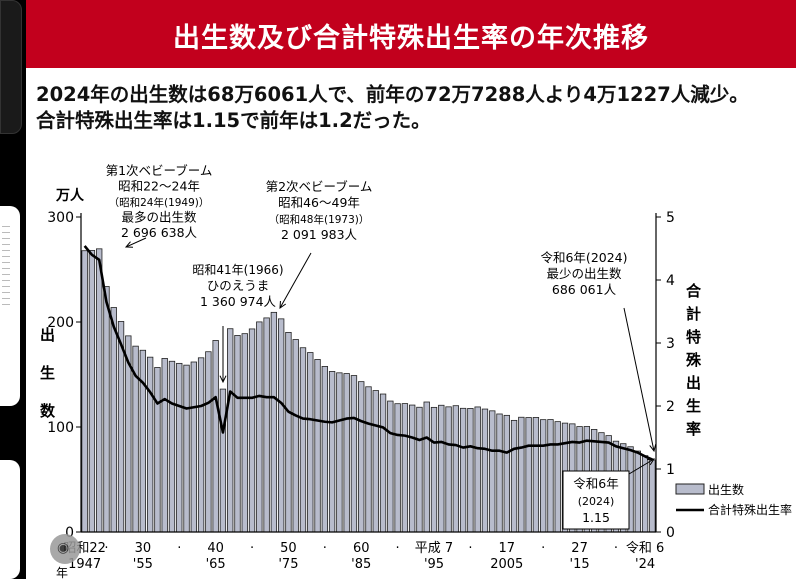  I want to click on annotation-text: 第2次ベビーブーム, so click(319, 186).